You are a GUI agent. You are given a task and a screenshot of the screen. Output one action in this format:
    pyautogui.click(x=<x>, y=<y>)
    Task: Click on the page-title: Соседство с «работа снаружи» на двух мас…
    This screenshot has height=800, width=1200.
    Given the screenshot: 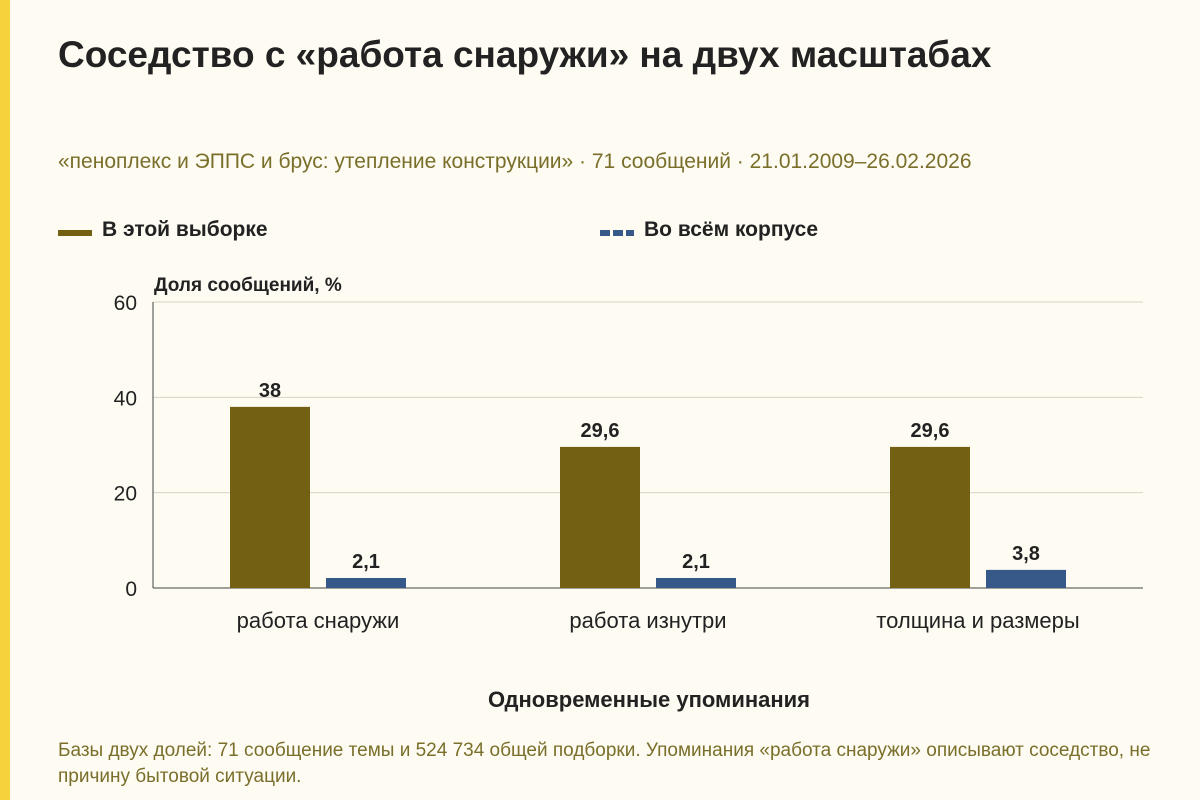 What is the action you would take?
    pyautogui.click(x=525, y=54)
    